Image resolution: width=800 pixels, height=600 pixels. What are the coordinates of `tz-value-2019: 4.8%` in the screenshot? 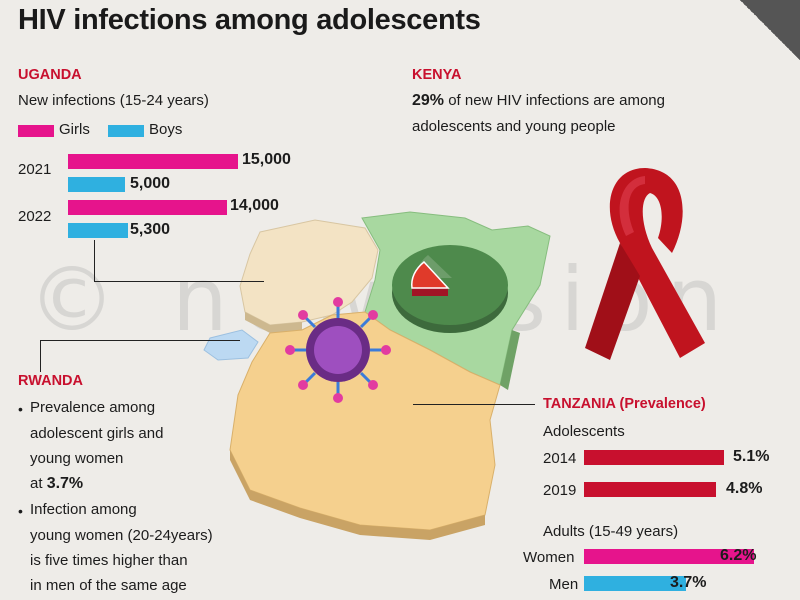 It's located at (744, 488).